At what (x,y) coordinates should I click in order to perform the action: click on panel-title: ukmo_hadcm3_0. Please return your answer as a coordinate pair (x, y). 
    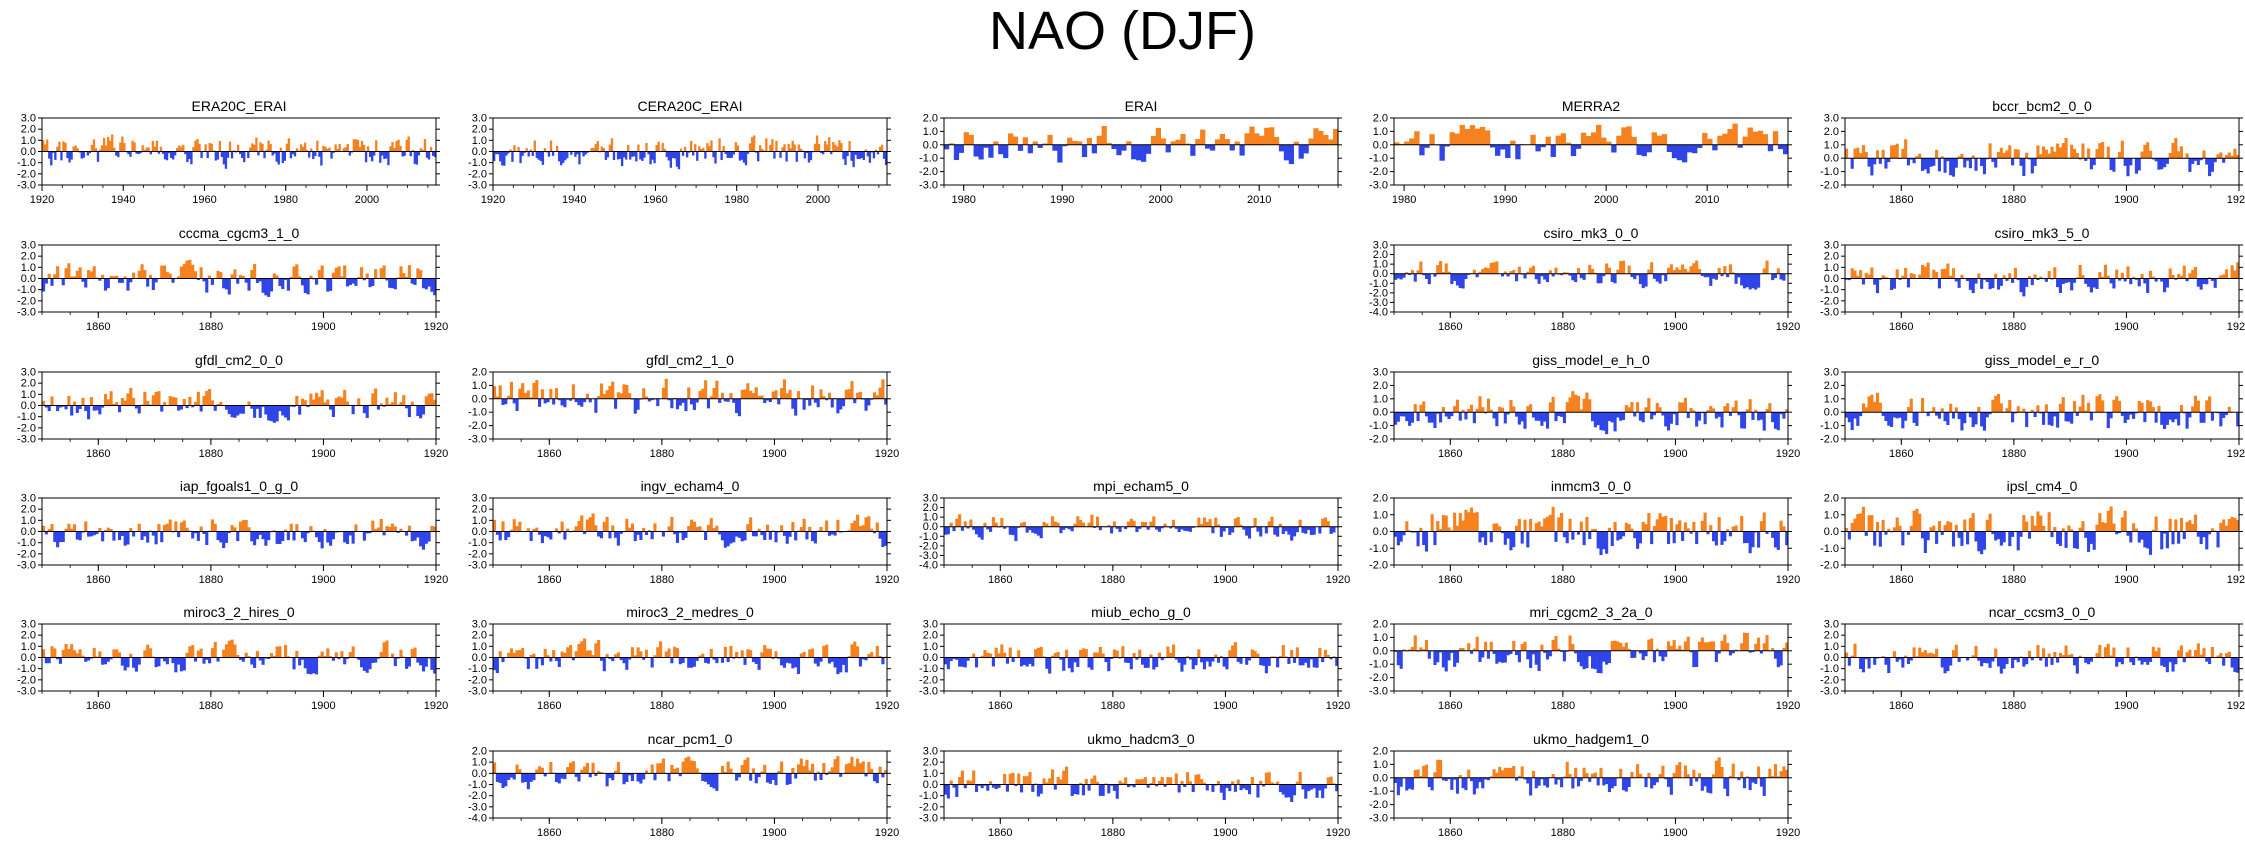
    Looking at the image, I should click on (1141, 739).